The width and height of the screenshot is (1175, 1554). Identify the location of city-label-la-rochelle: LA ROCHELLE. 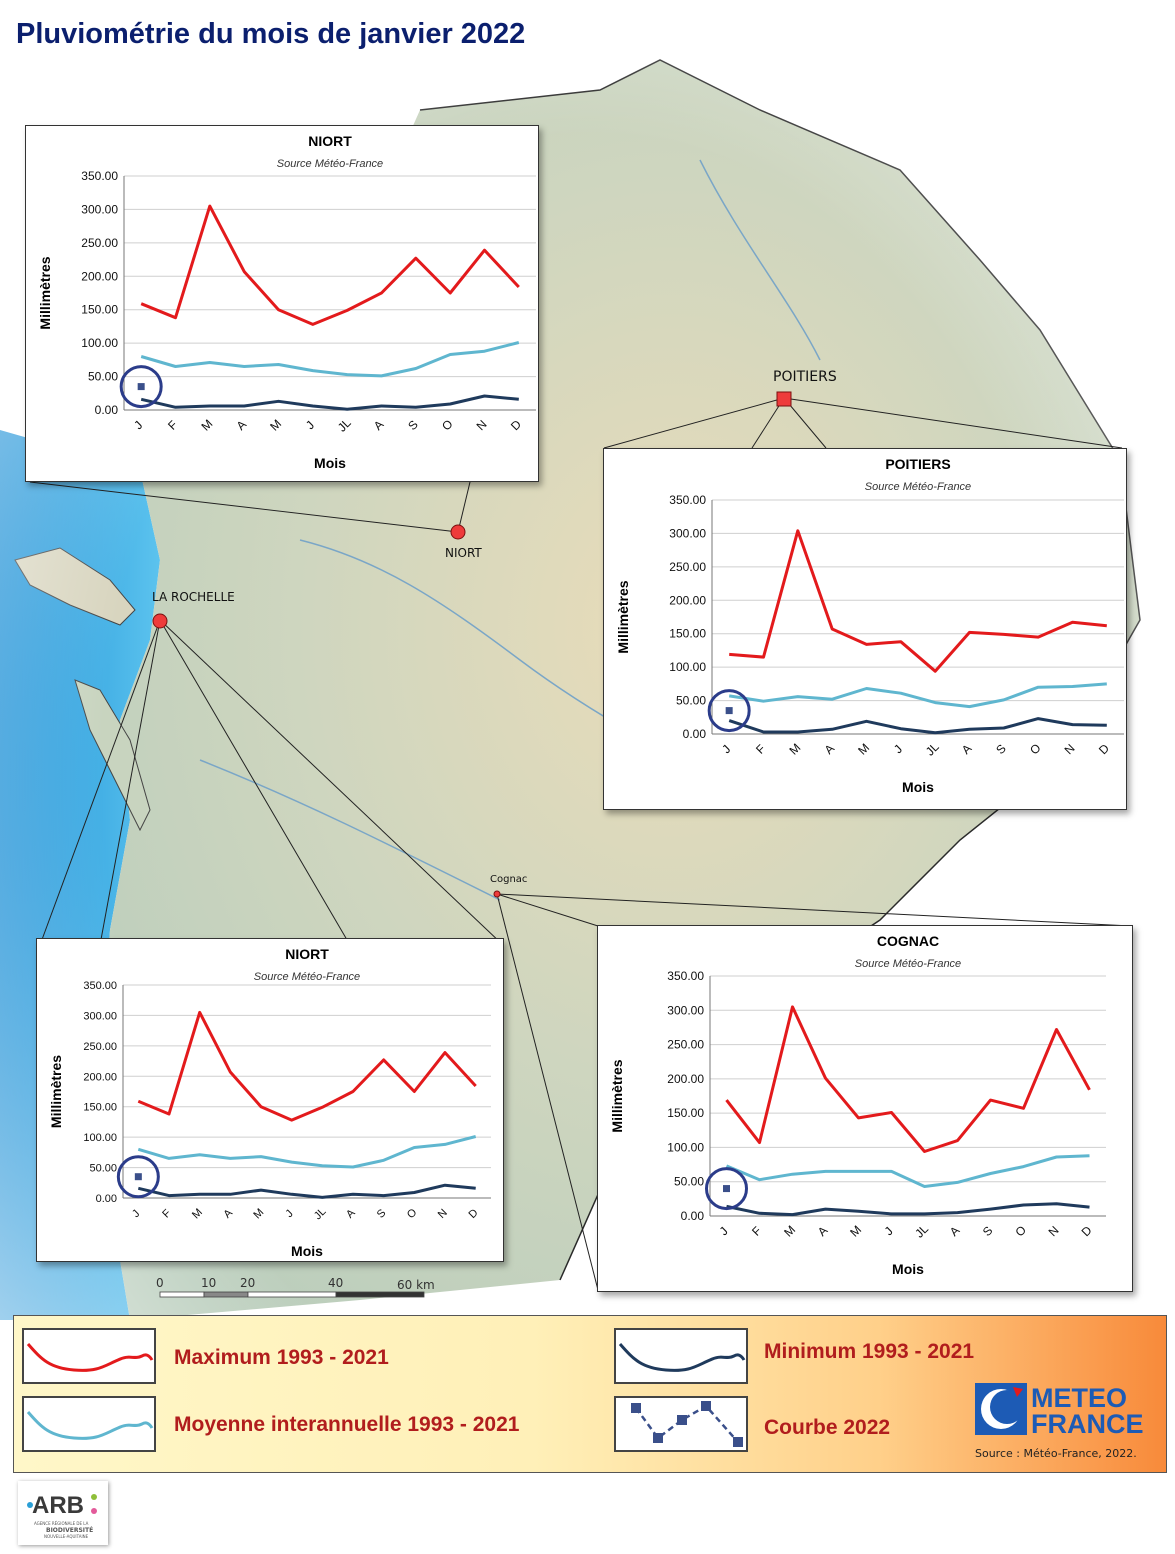
(193, 597).